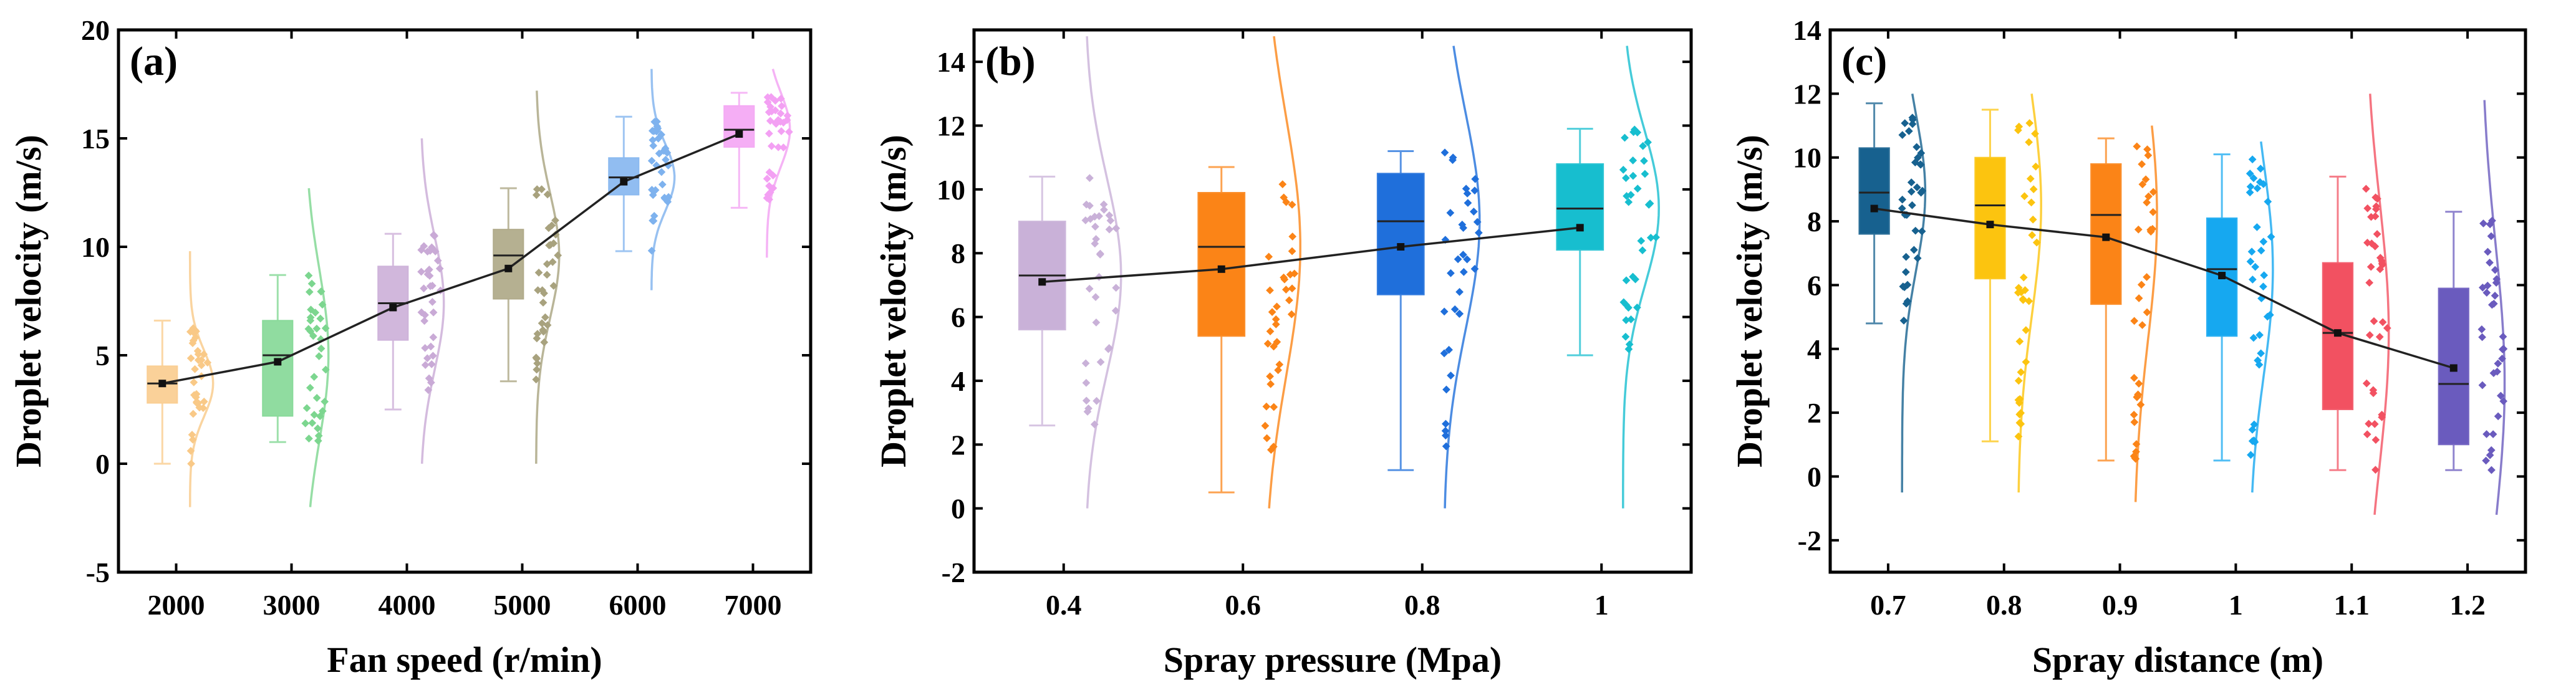 This screenshot has height=680, width=2576. I want to click on y-axis-label: Droplet velocity (m/s), so click(893, 301).